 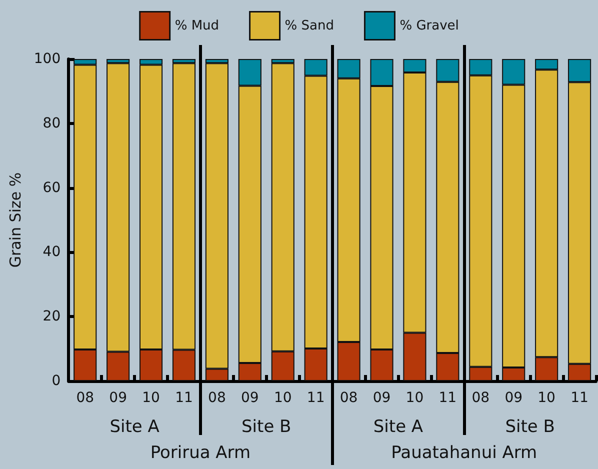 What do you see at coordinates (47, 59) in the screenshot?
I see `y-tick-label: 100` at bounding box center [47, 59].